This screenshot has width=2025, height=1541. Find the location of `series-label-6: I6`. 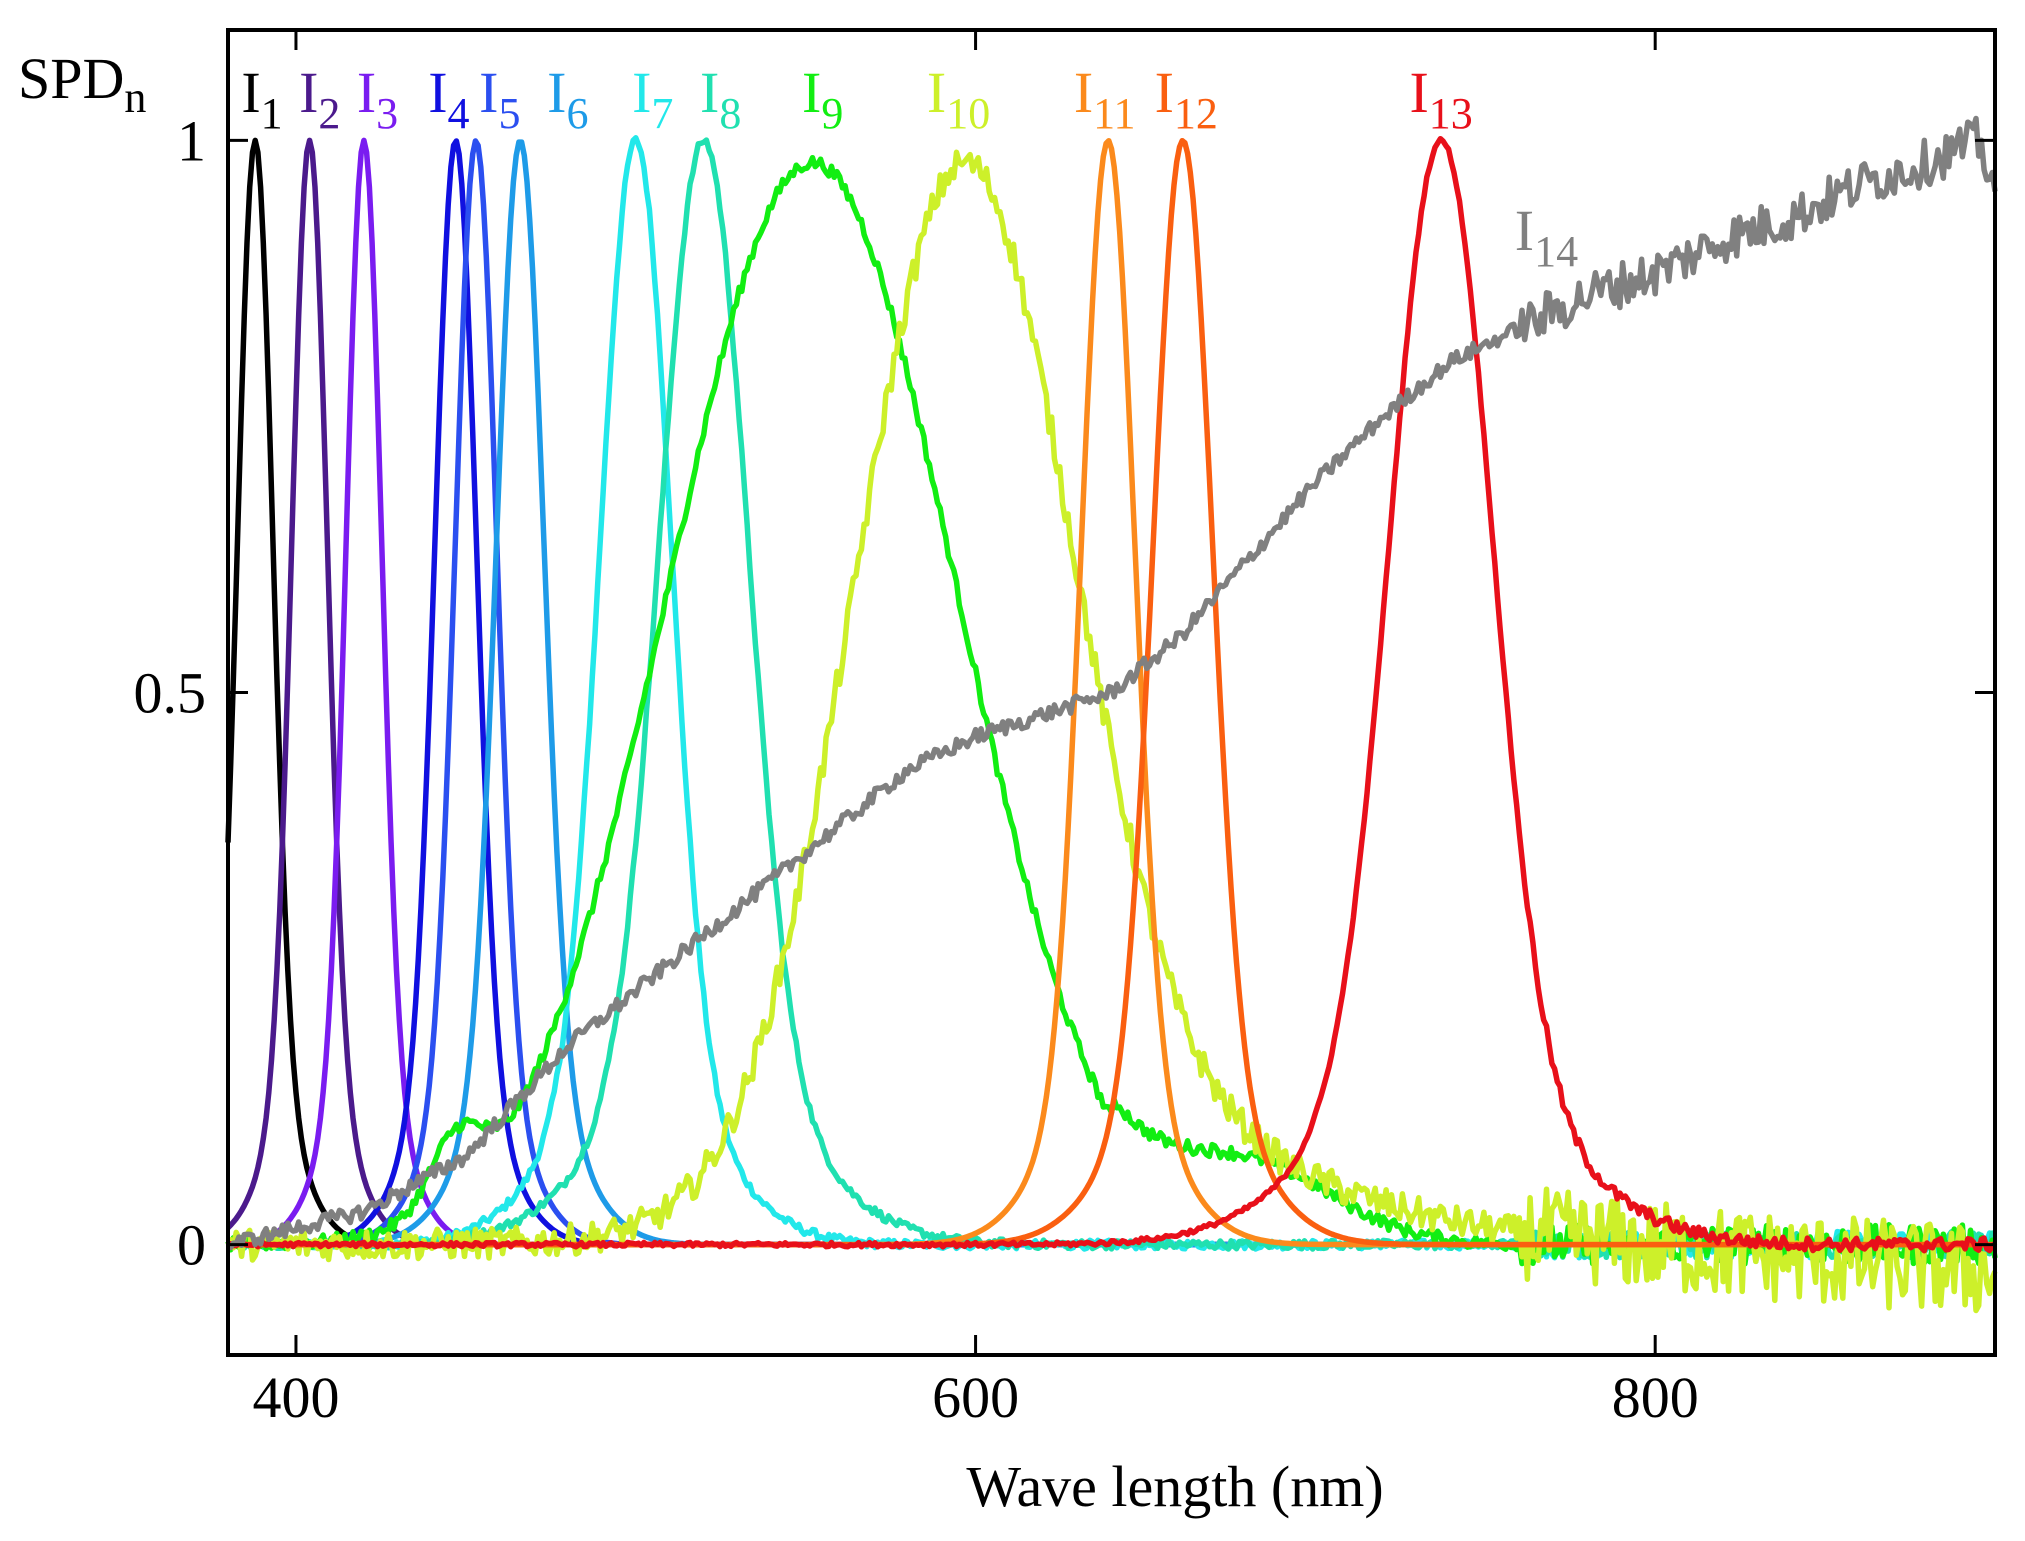

series-label-6: I6 is located at coordinates (567, 99).